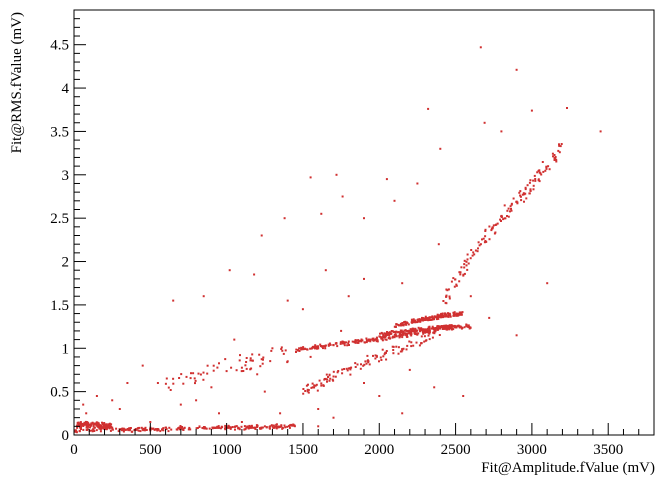  Describe the element at coordinates (66, 89) in the screenshot. I see `y-tick-label: 4` at that location.